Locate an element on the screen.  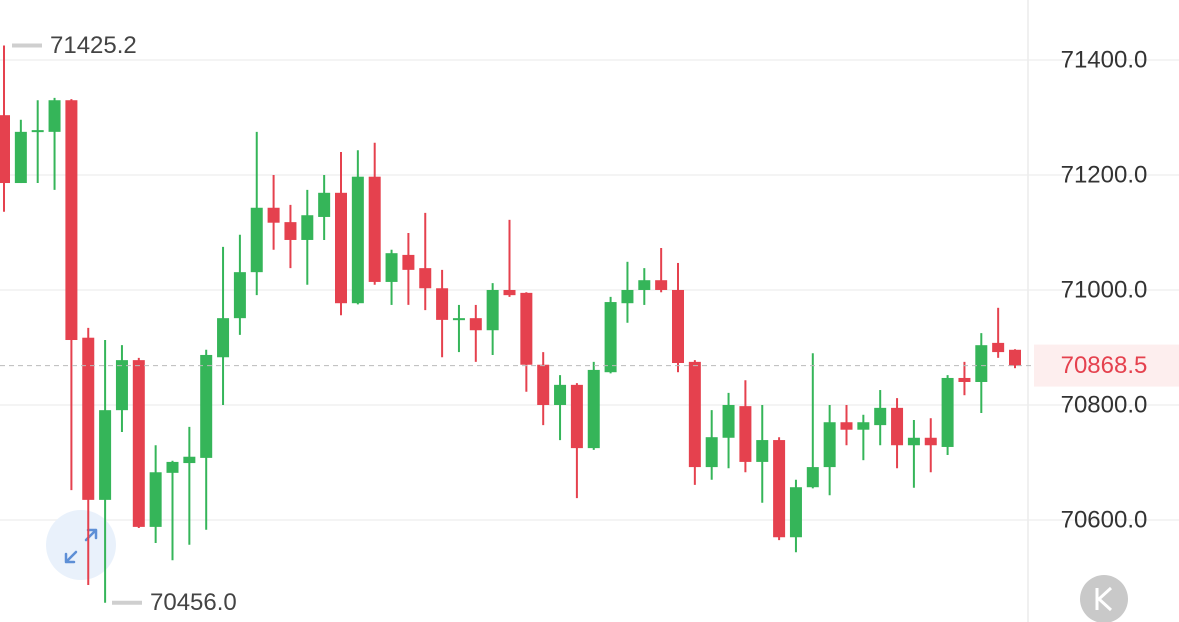
max-label: 71425.2 is located at coordinates (93, 45).